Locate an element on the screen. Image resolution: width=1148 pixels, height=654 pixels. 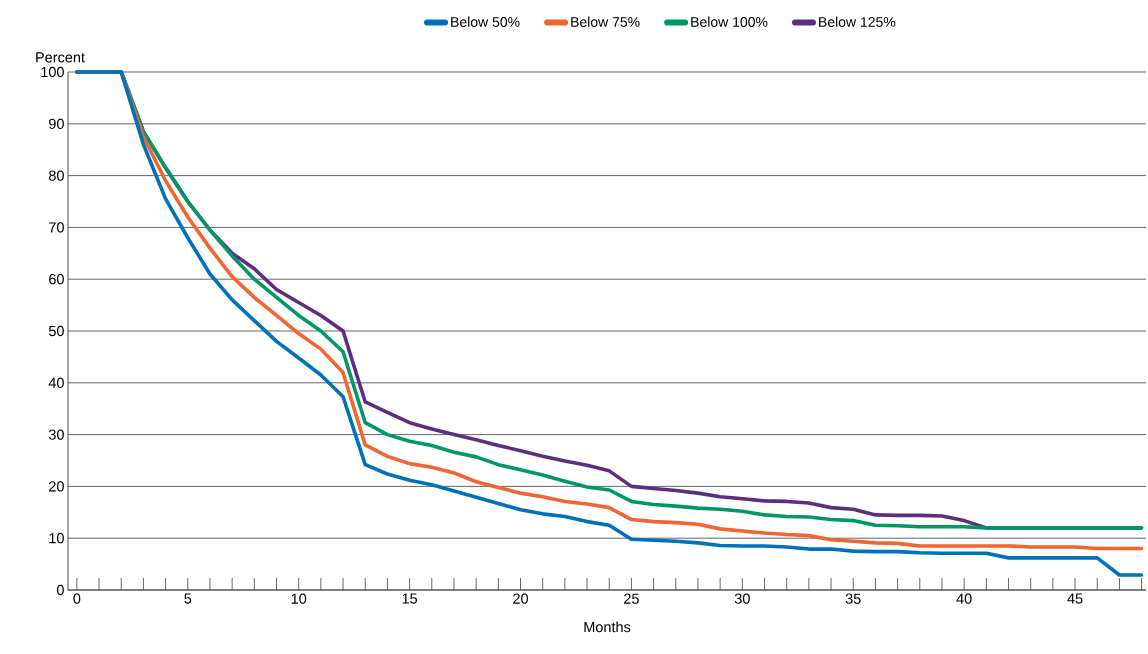
x-tick-label: 5 is located at coordinates (188, 598).